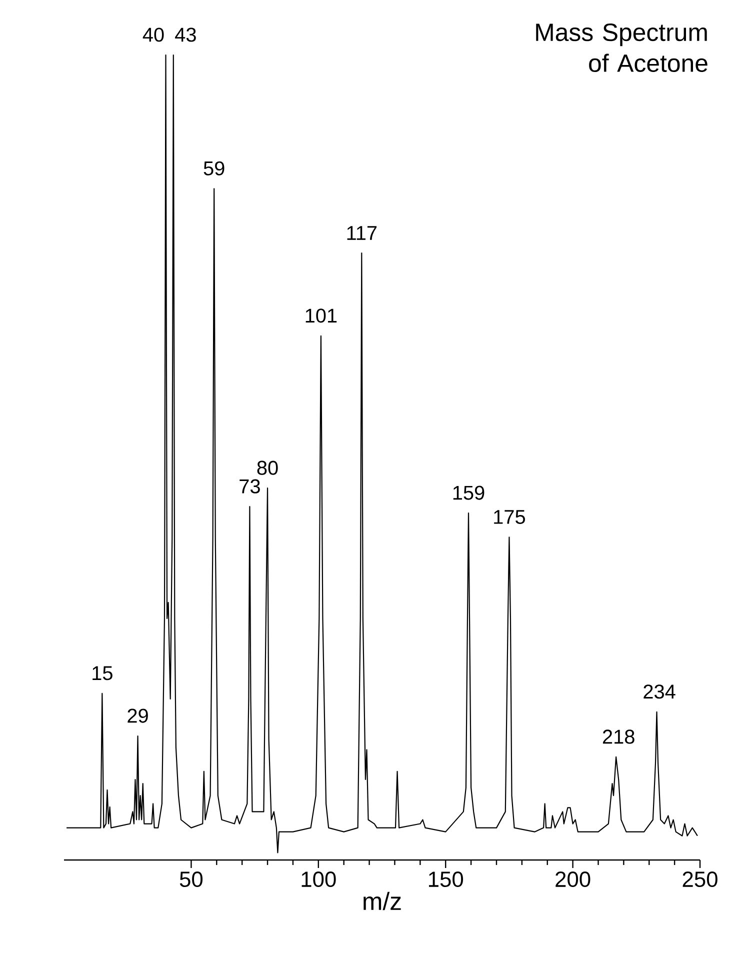  I want to click on annotation: 40, so click(153, 35).